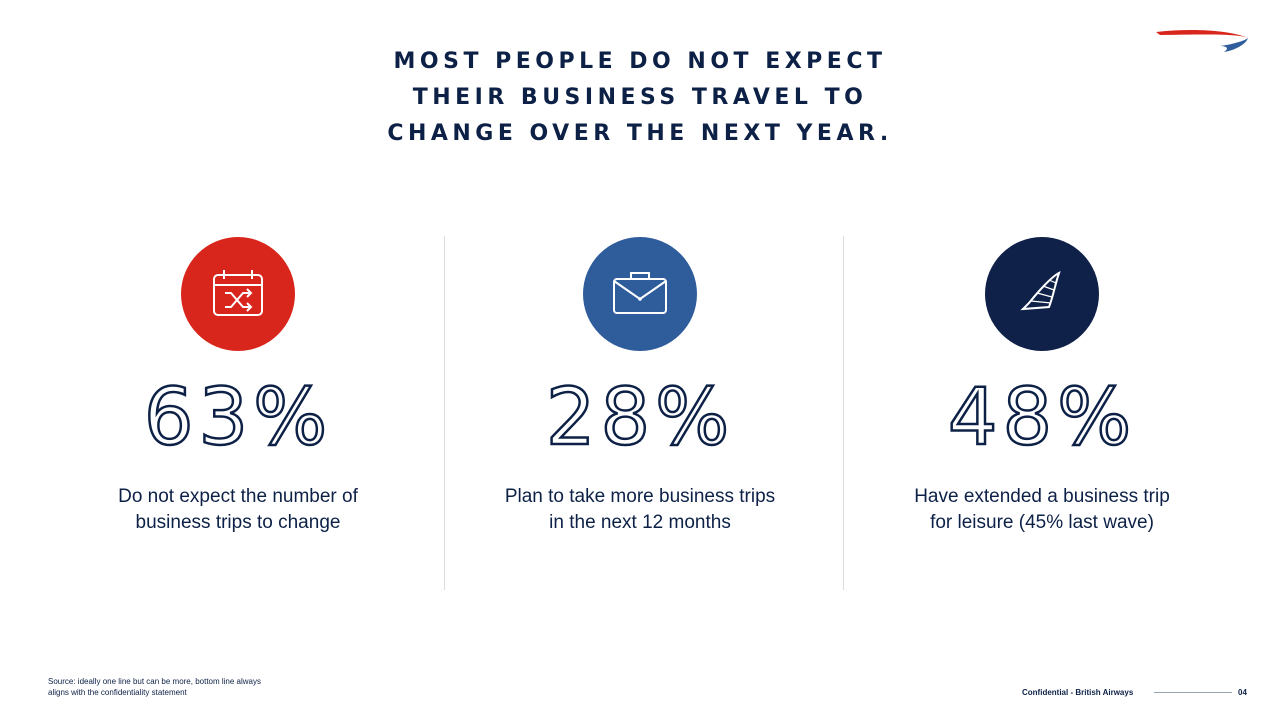 This screenshot has width=1280, height=720. I want to click on description-line: for leisure (45% last wave), so click(1042, 522).